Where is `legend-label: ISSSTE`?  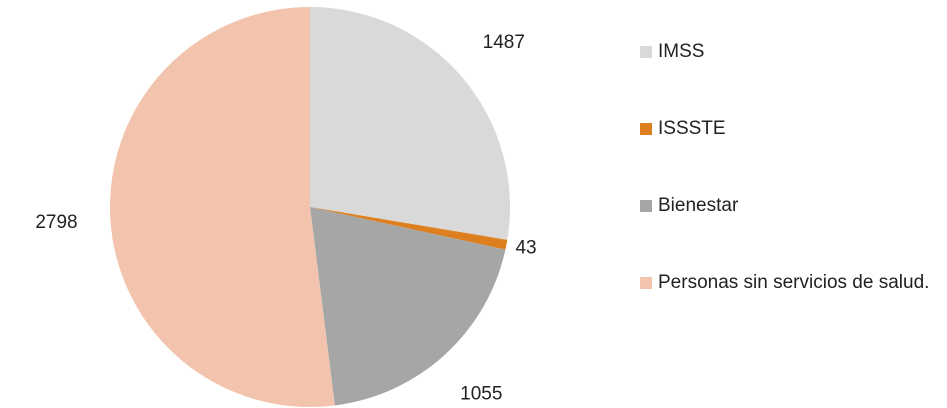 legend-label: ISSSTE is located at coordinates (692, 128).